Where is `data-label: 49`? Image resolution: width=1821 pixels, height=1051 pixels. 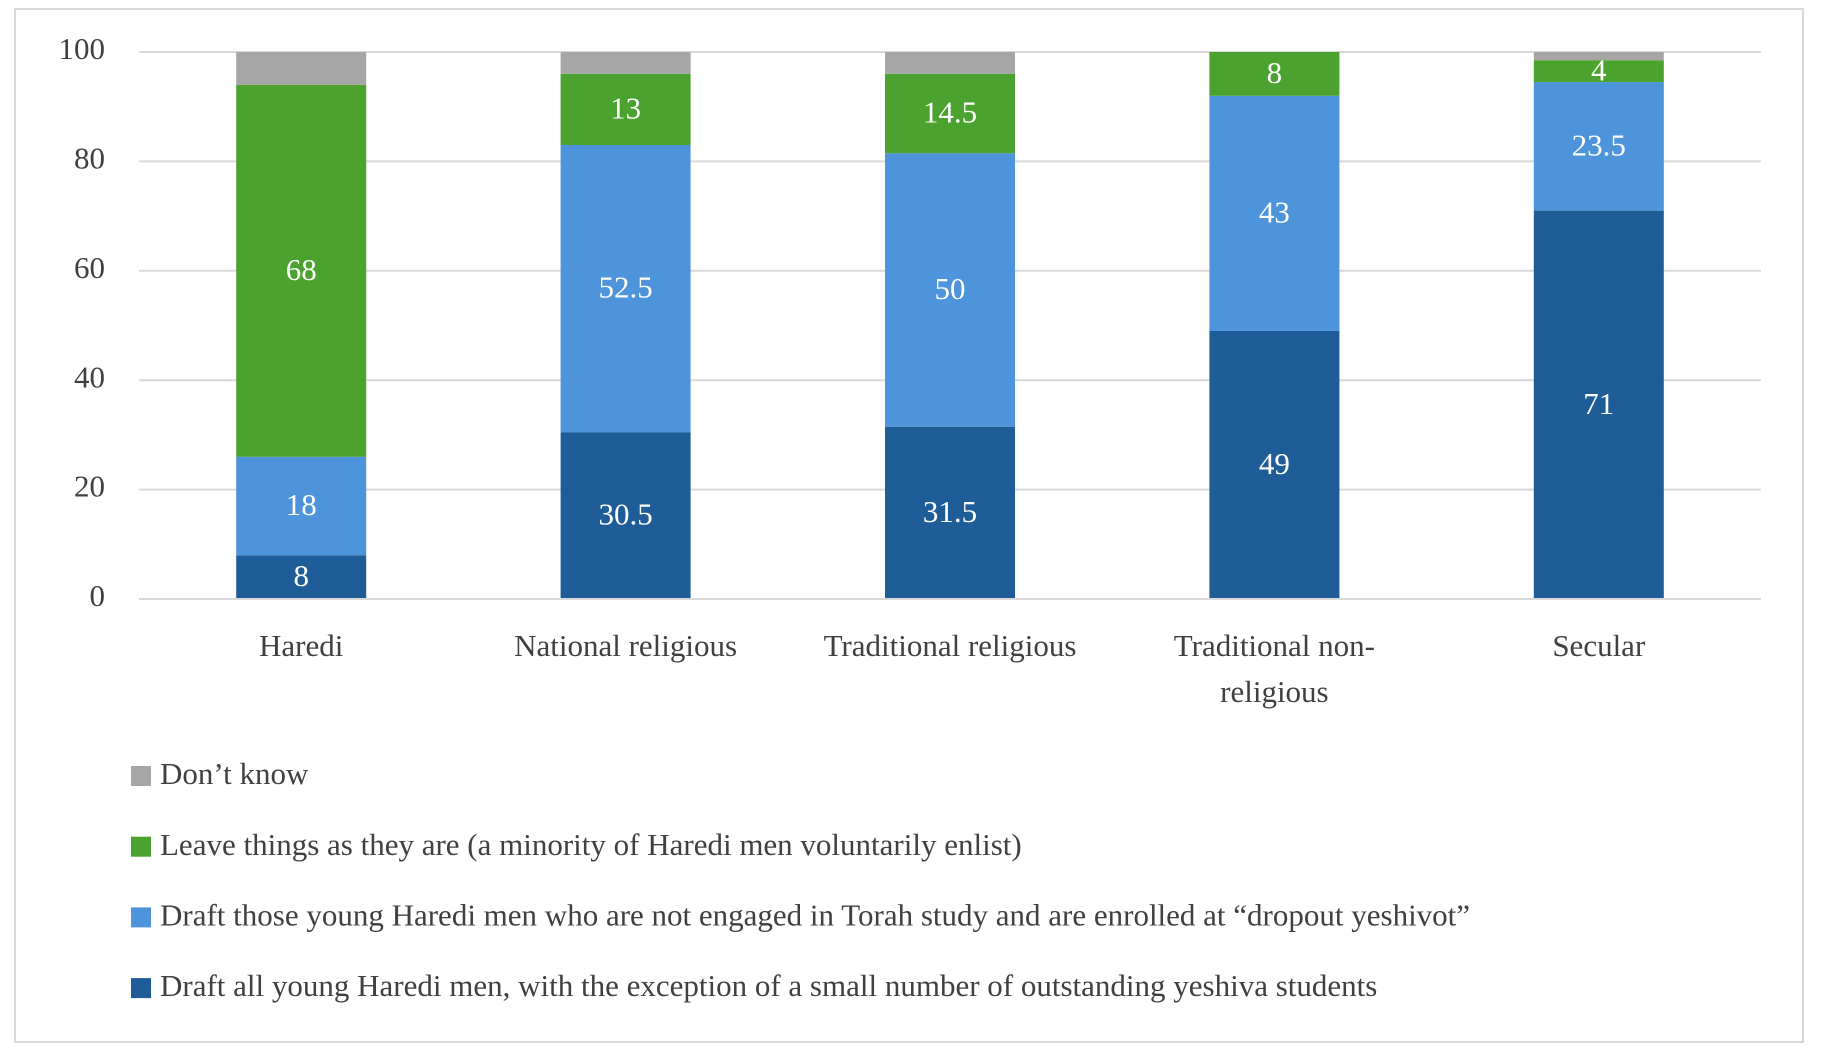 data-label: 49 is located at coordinates (1274, 463).